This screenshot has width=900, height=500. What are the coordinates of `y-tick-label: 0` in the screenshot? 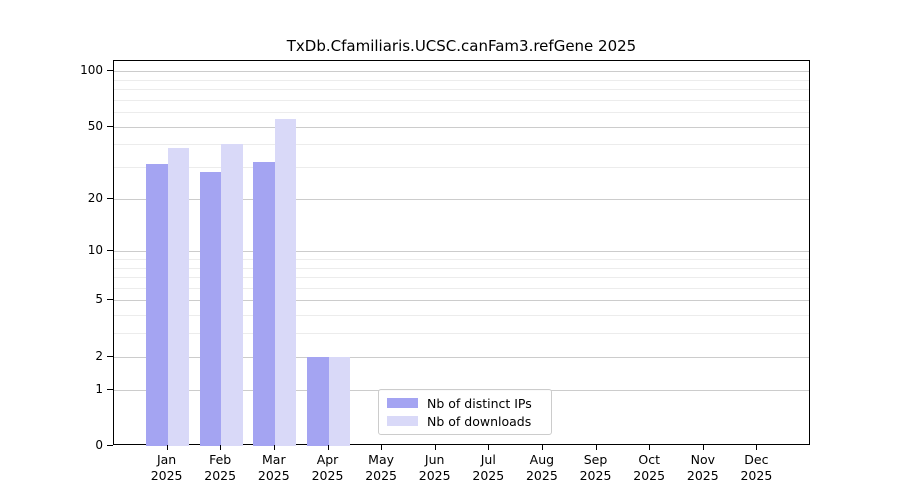 It's located at (99, 445).